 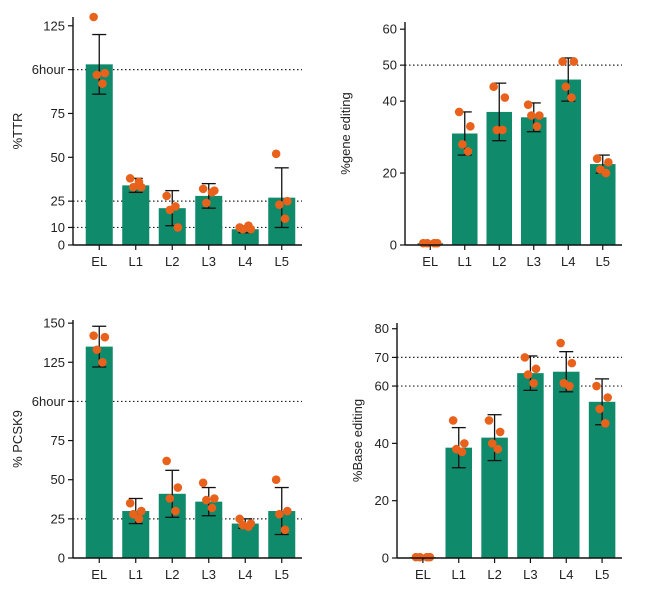 What do you see at coordinates (382, 328) in the screenshot?
I see `y-tick-label: 80` at bounding box center [382, 328].